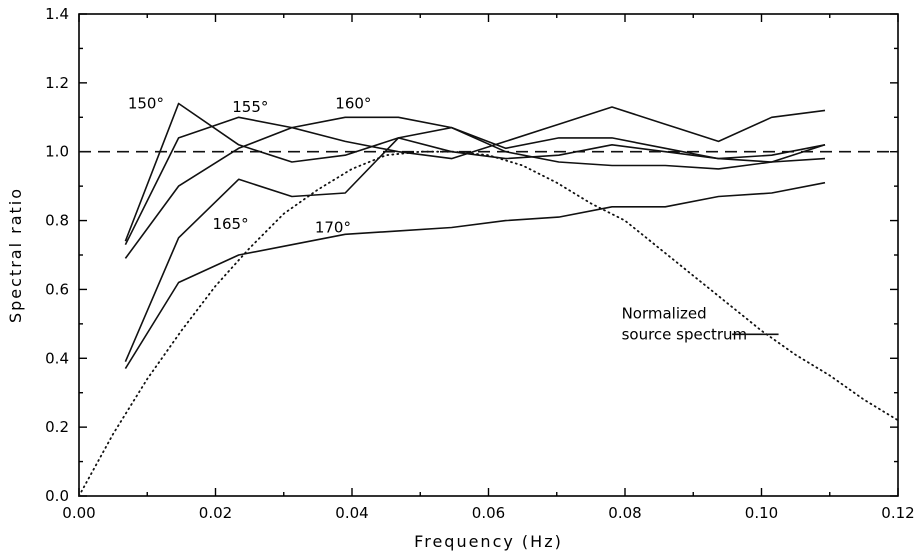 The image size is (920, 555). I want to click on series-label-160: 160°, so click(353, 104).